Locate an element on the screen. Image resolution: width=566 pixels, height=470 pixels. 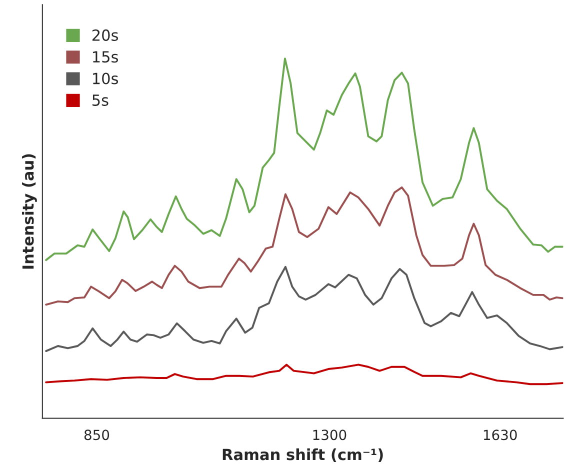
x-axis-title: Raman shift (cm⁻¹) is located at coordinates (302, 455).